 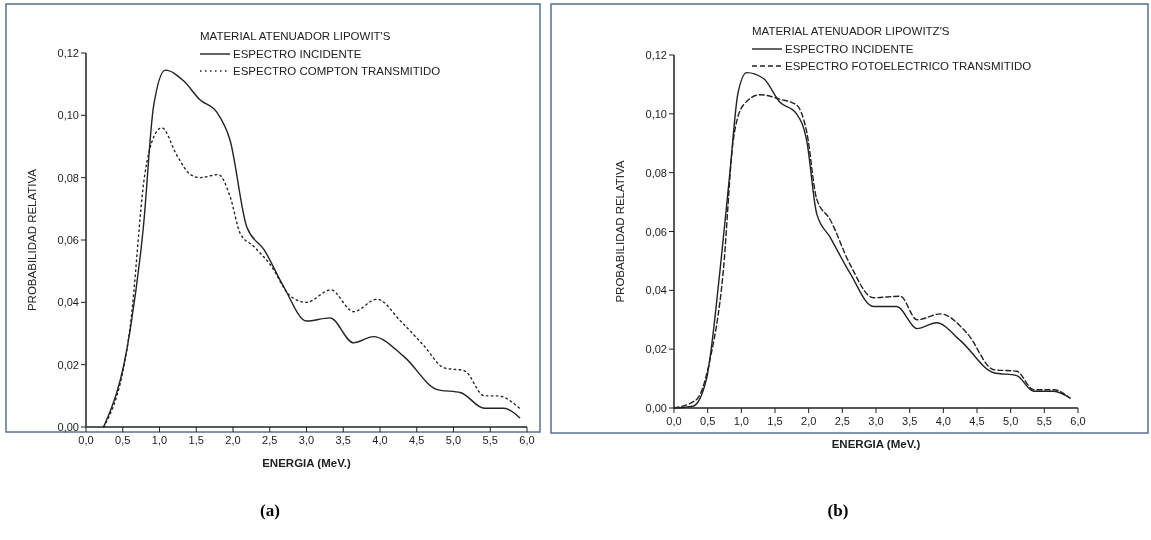 I want to click on legend-title: MATERIAL ATENUADOR LIPOWIT'S, so click(x=295, y=36).